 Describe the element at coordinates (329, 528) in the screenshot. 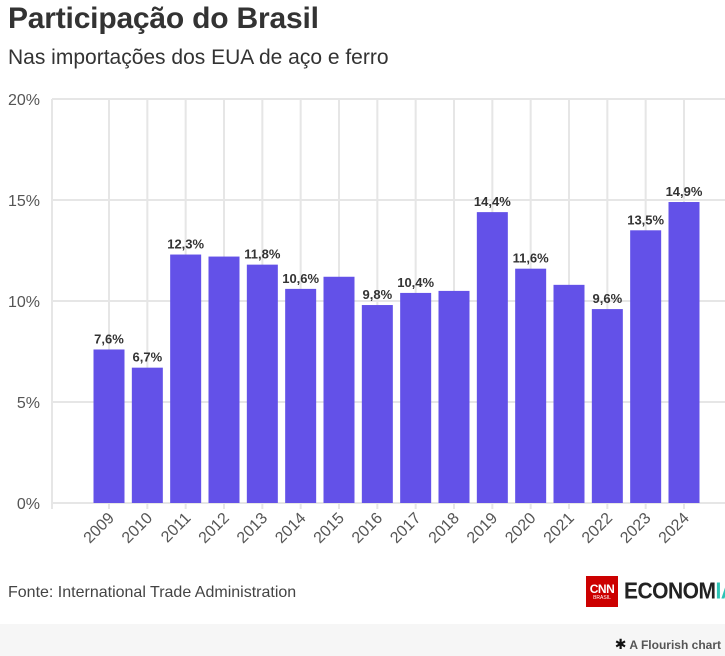

I see `x-tick-label-2015: 2015` at that location.